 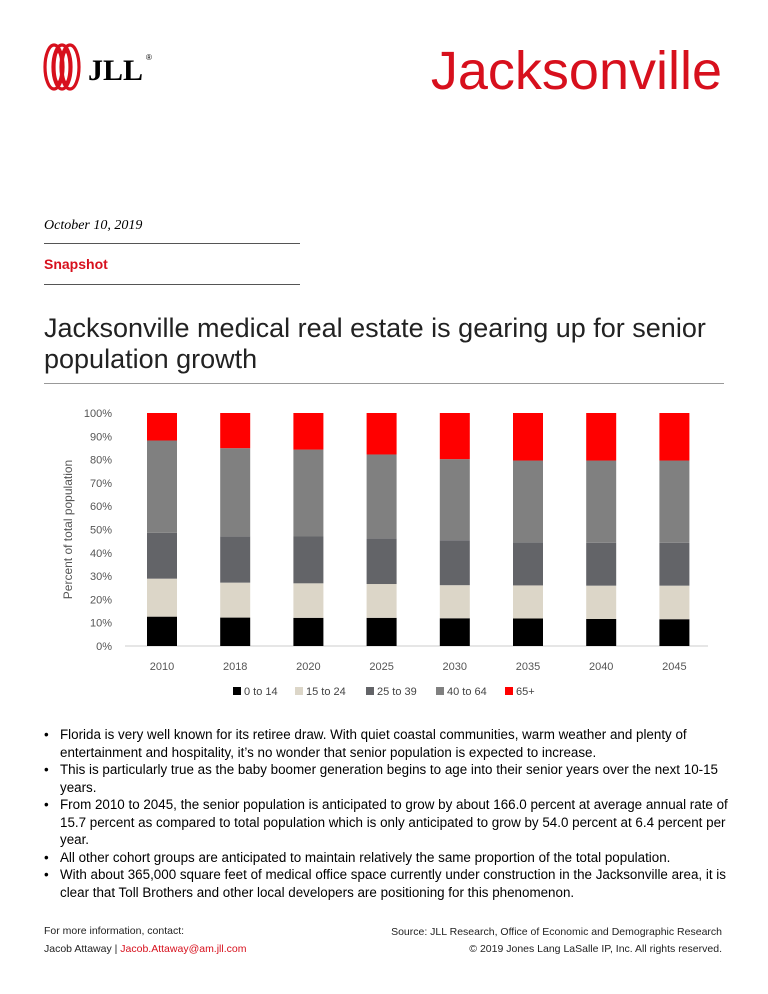 What do you see at coordinates (308, 560) in the screenshot?
I see `bar-segment-25-to-39-2020` at bounding box center [308, 560].